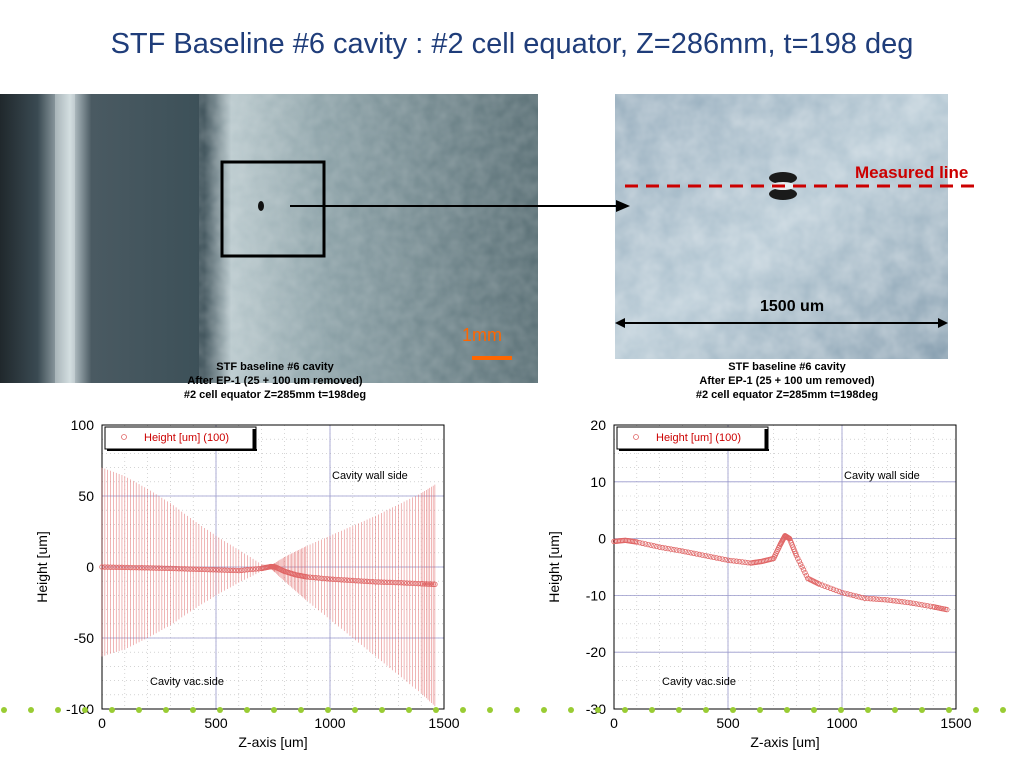  I want to click on legend-label: Height [um] (100), so click(698, 438).